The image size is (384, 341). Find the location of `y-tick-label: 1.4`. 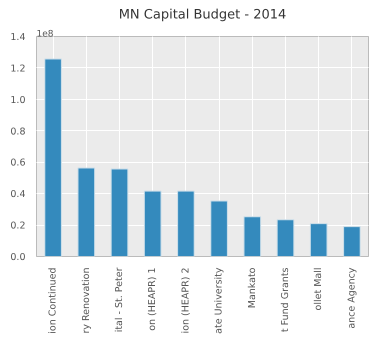

y-tick-label: 1.4 is located at coordinates (18, 37).